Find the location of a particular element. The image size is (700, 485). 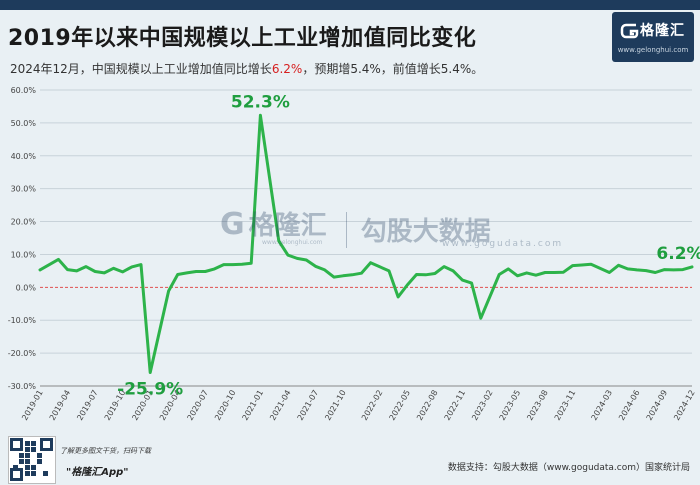

watermark-url: www.gelonghui.com is located at coordinates (292, 242).